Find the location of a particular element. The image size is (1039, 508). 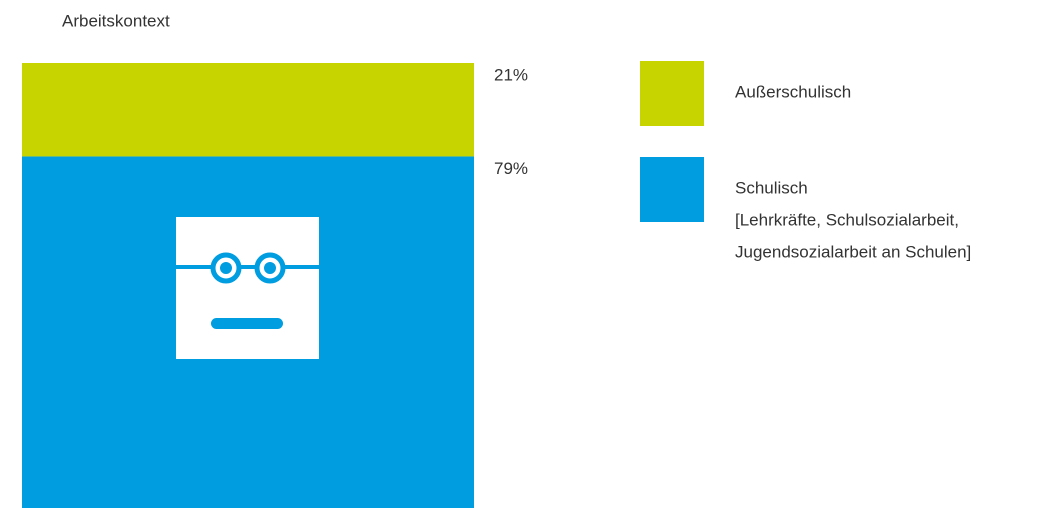

face-icon is located at coordinates (247, 288).